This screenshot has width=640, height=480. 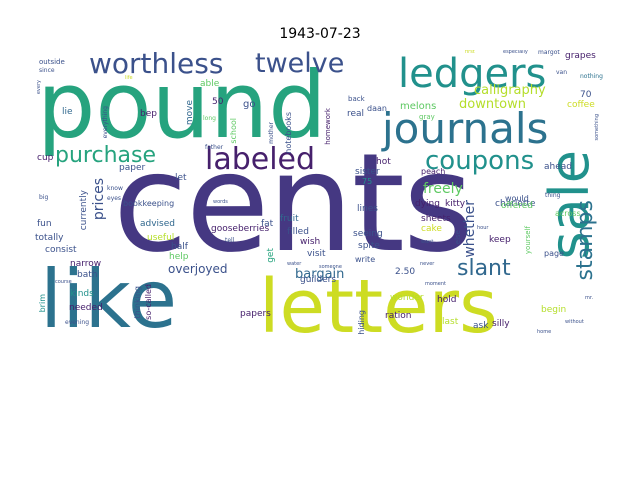 I want to click on word-school: school, so click(x=233, y=131).